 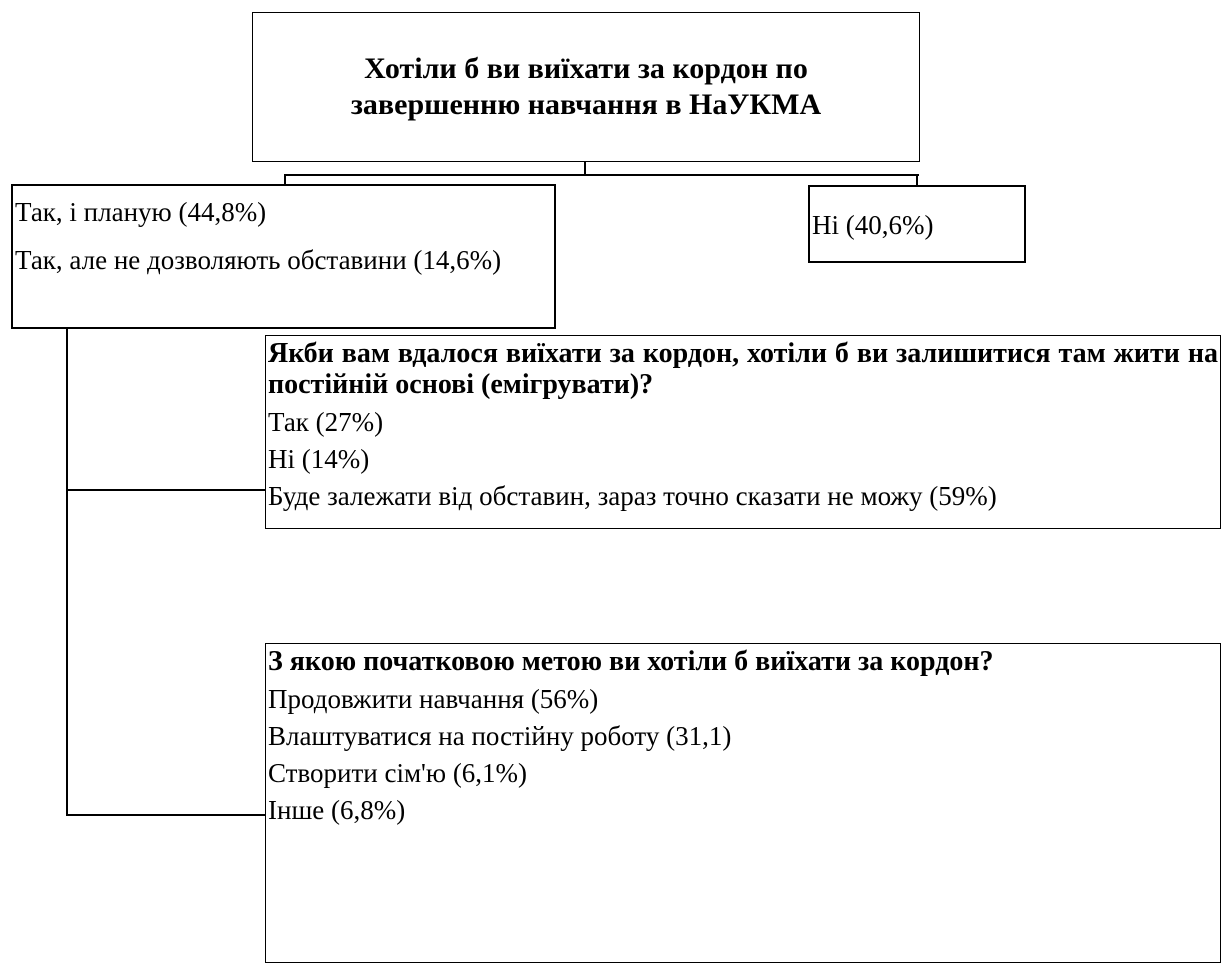 I want to click on option: Ні (14%), so click(x=319, y=459).